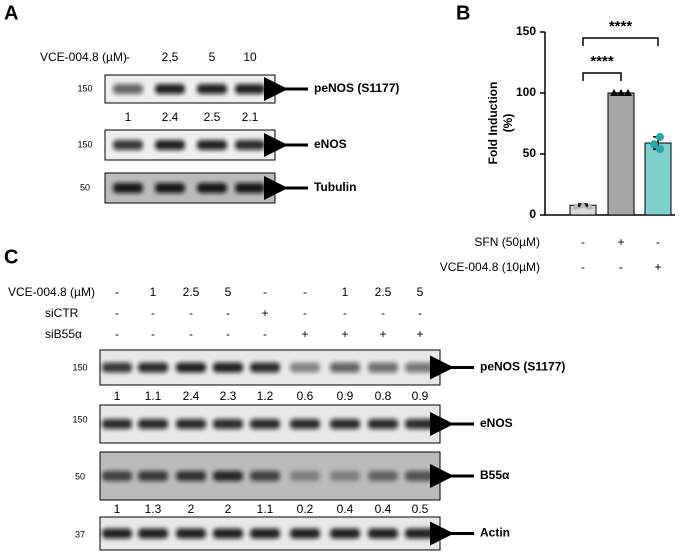 The image size is (685, 557). What do you see at coordinates (85, 187) in the screenshot?
I see `molecular-weight: 50` at bounding box center [85, 187].